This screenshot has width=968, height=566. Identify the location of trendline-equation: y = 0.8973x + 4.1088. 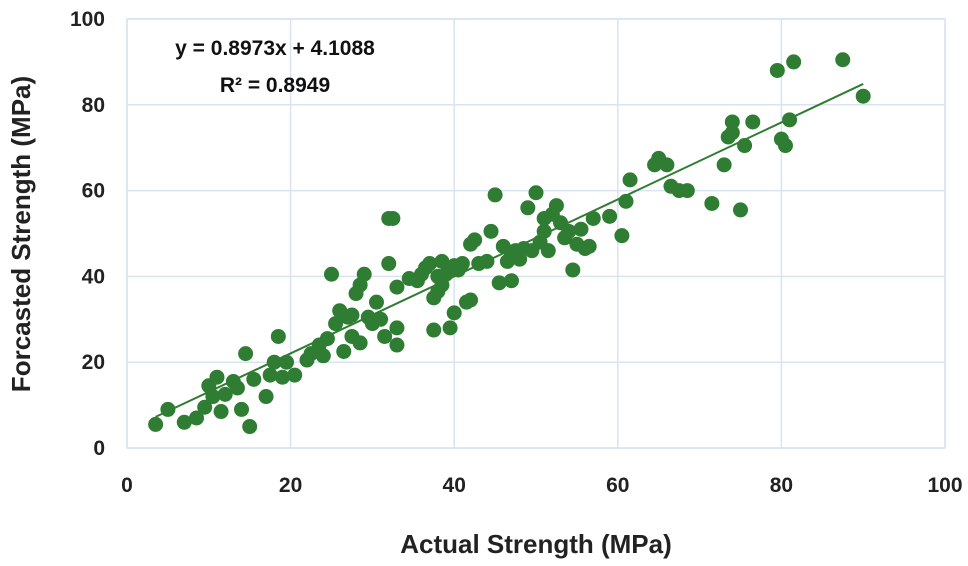
(275, 48).